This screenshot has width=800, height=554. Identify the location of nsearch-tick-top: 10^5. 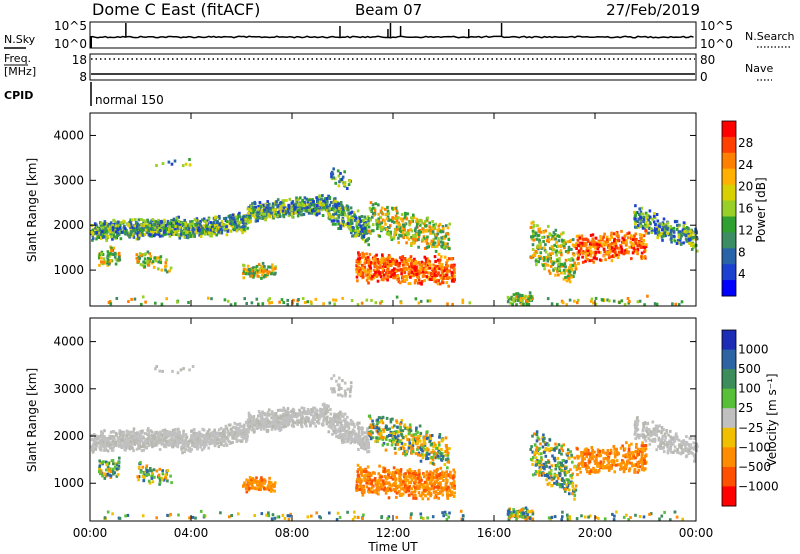
(716, 26).